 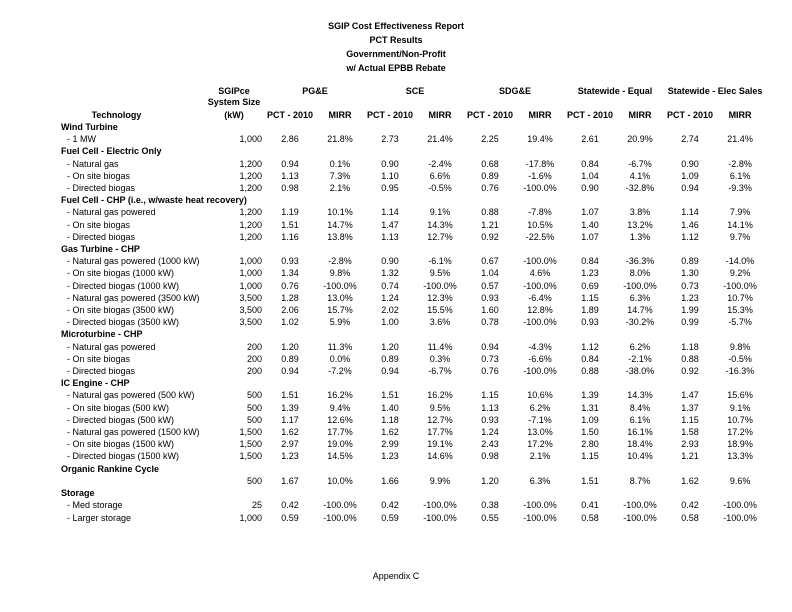 What do you see at coordinates (290, 139) in the screenshot?
I see `pct-value: 2.86` at bounding box center [290, 139].